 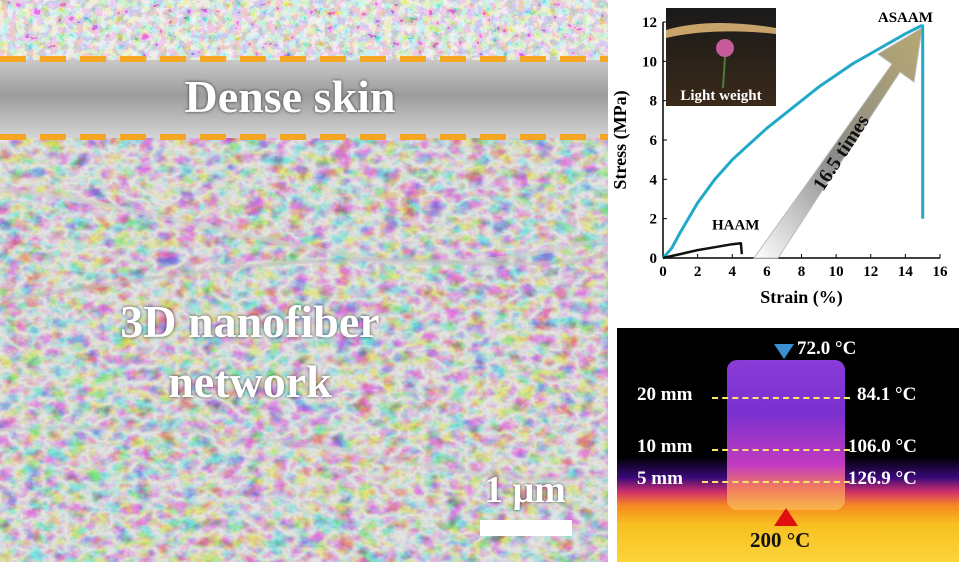 What do you see at coordinates (802, 272) in the screenshot?
I see `x-tick-label: 8` at bounding box center [802, 272].